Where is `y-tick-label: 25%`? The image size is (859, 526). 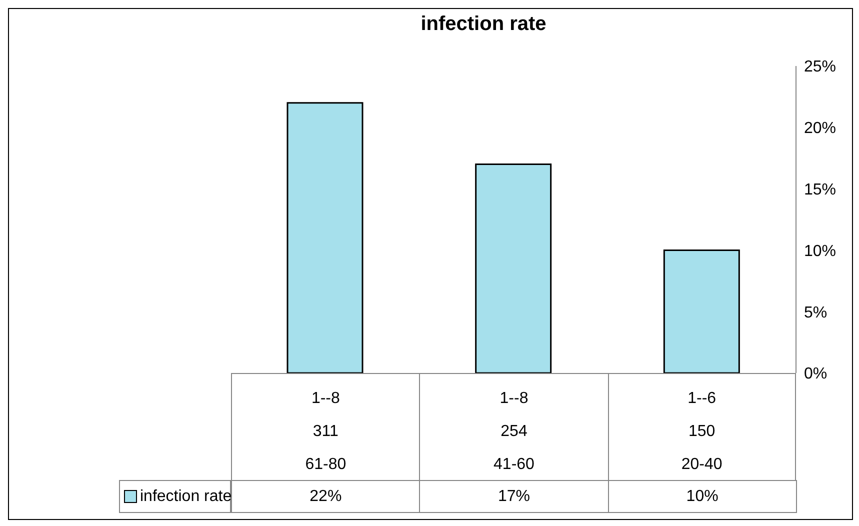 y-tick-label: 25% is located at coordinates (820, 67).